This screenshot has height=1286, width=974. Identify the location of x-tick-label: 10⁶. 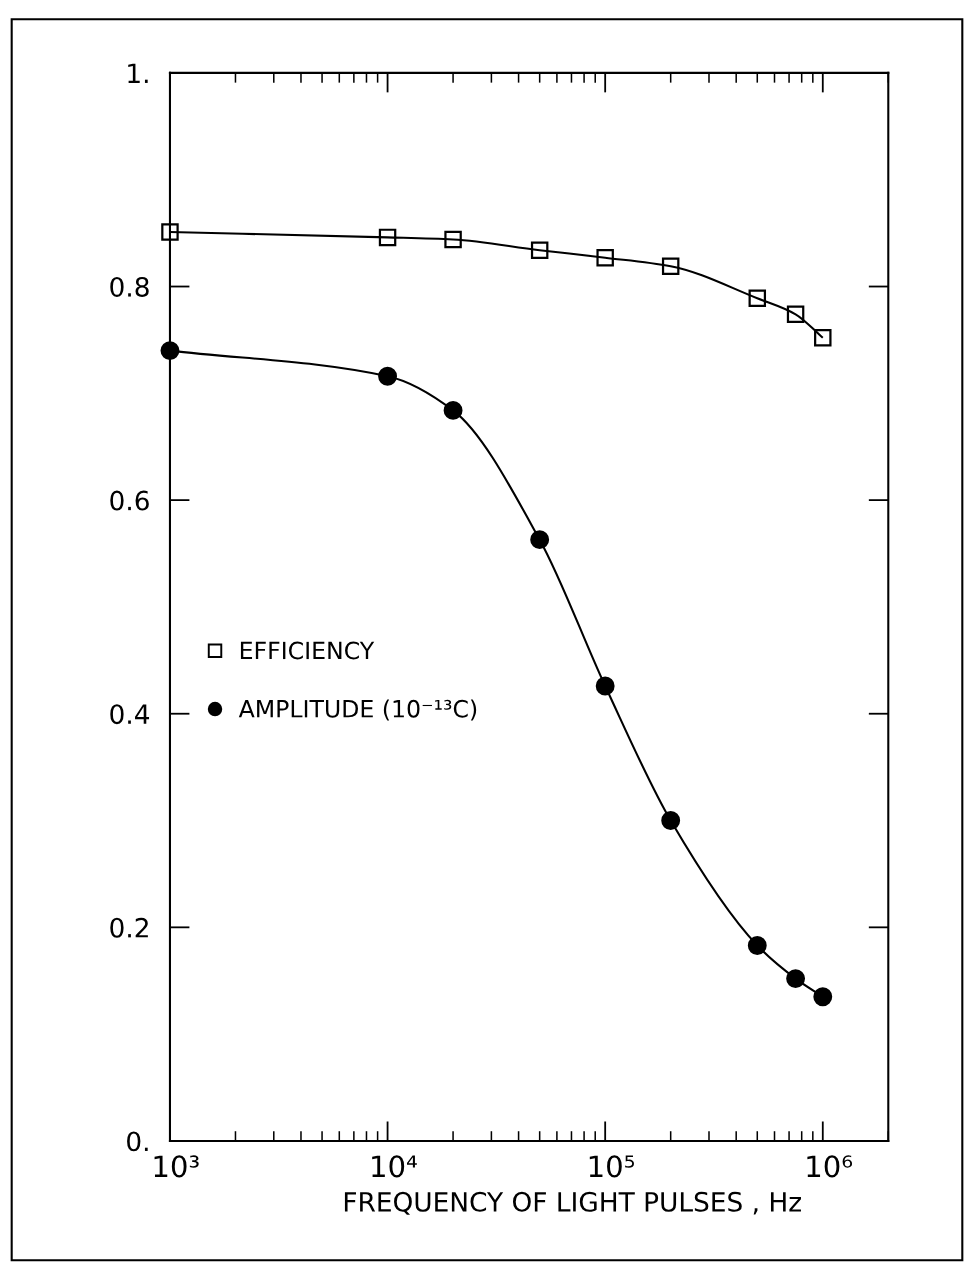
(830, 1166).